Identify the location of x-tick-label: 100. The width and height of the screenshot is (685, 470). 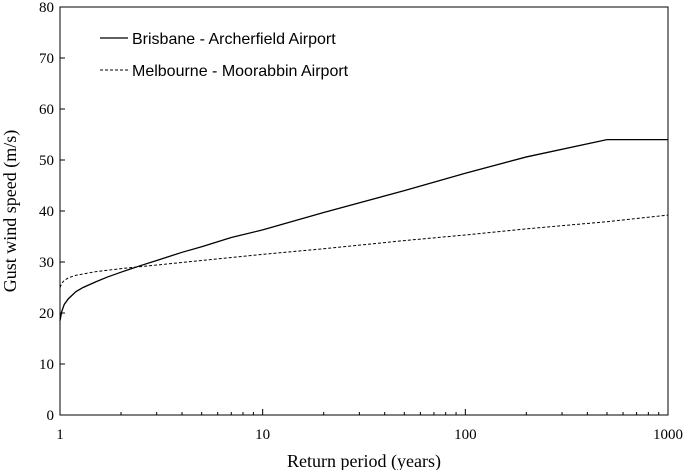
(465, 435).